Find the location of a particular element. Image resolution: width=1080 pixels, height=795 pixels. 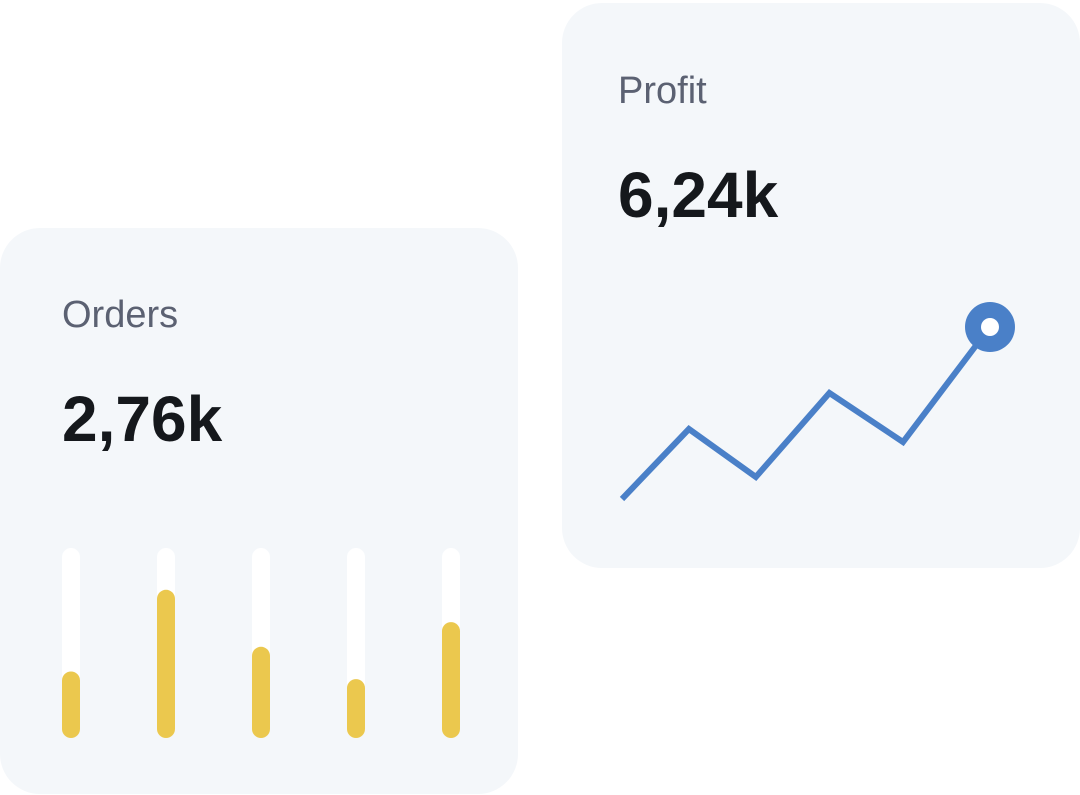

card-value: 6,24k is located at coordinates (698, 195).